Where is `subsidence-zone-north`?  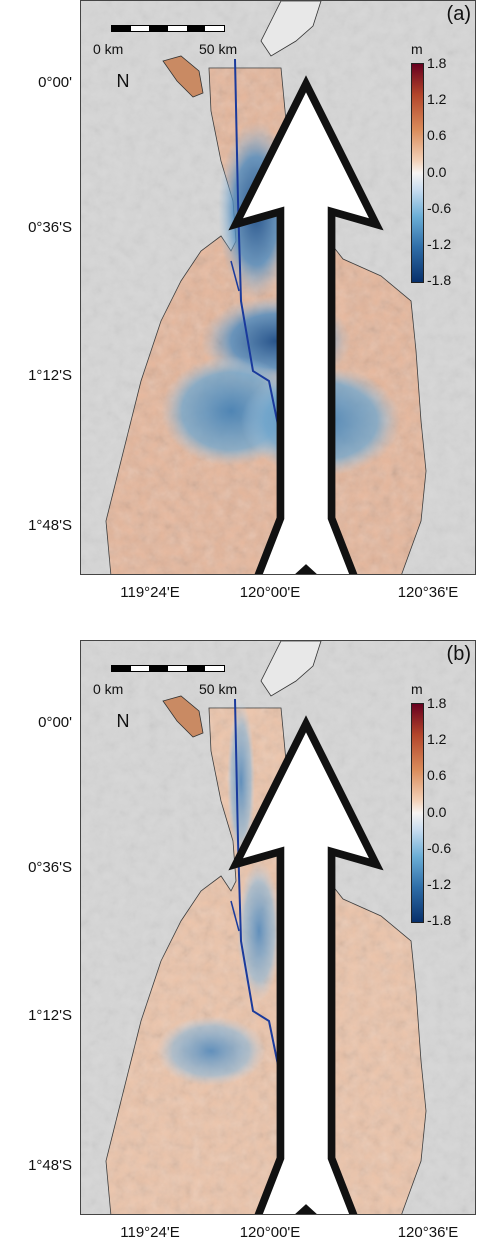
subsidence-zone-north is located at coordinates (241, 781).